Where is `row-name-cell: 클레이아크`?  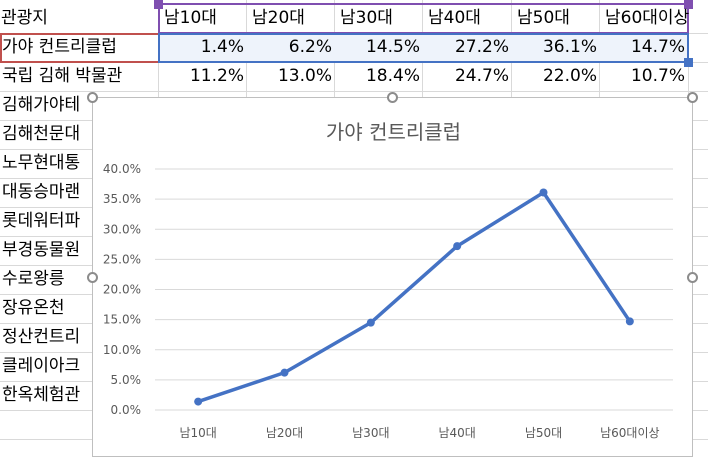
row-name-cell: 클레이아크 is located at coordinates (41, 366).